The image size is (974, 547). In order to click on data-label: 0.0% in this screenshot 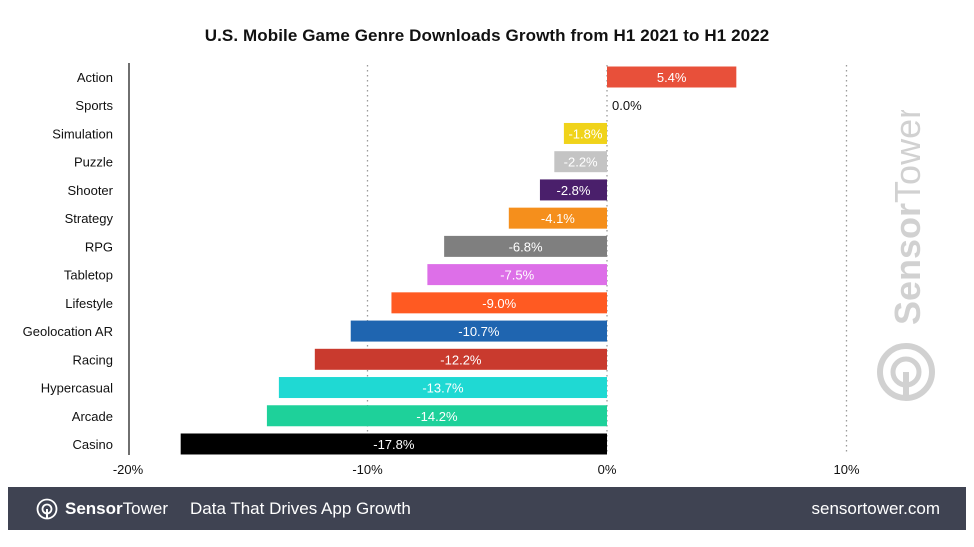, I will do `click(627, 105)`.